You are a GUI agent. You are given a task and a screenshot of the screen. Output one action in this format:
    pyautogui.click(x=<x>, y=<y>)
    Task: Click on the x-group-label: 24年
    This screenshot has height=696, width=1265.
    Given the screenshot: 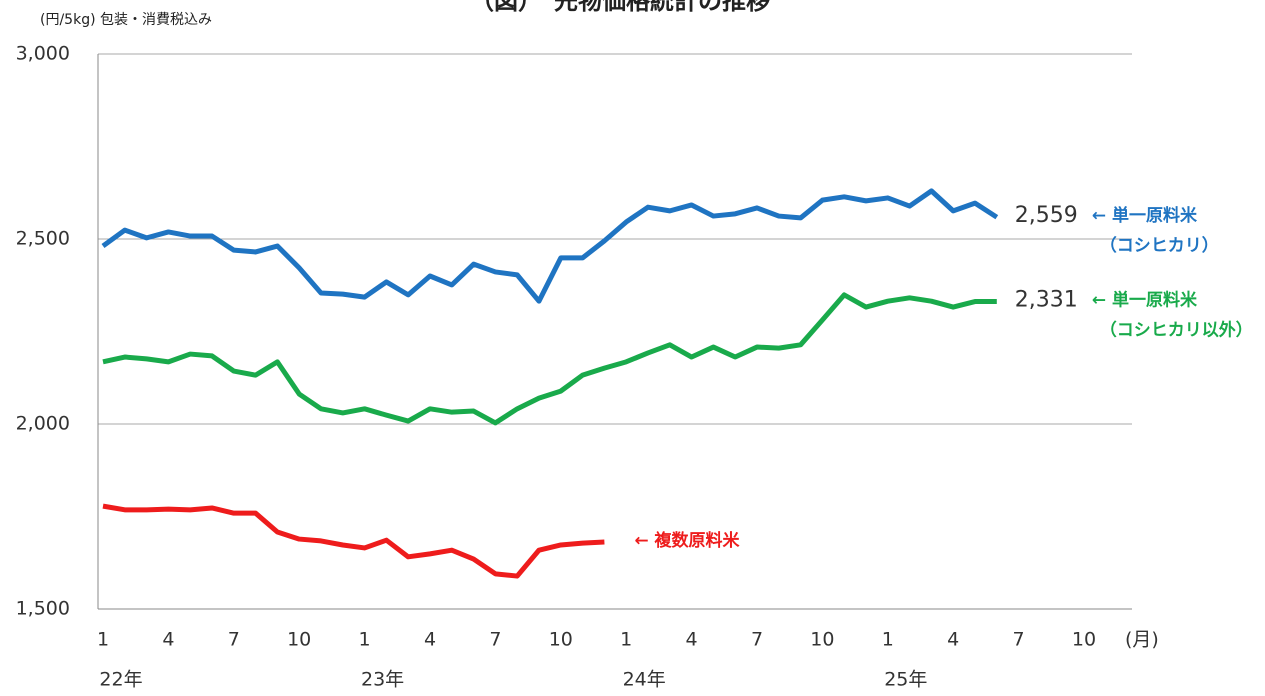 What is the action you would take?
    pyautogui.click(x=644, y=680)
    